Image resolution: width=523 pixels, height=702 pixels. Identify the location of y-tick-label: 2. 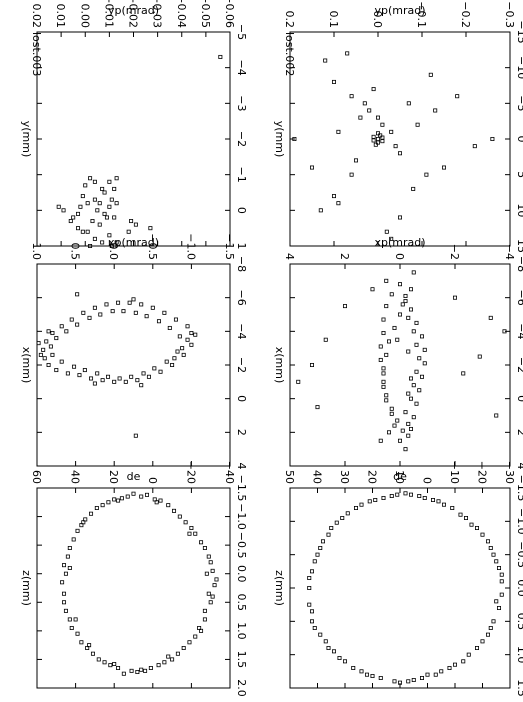
(344, 256).